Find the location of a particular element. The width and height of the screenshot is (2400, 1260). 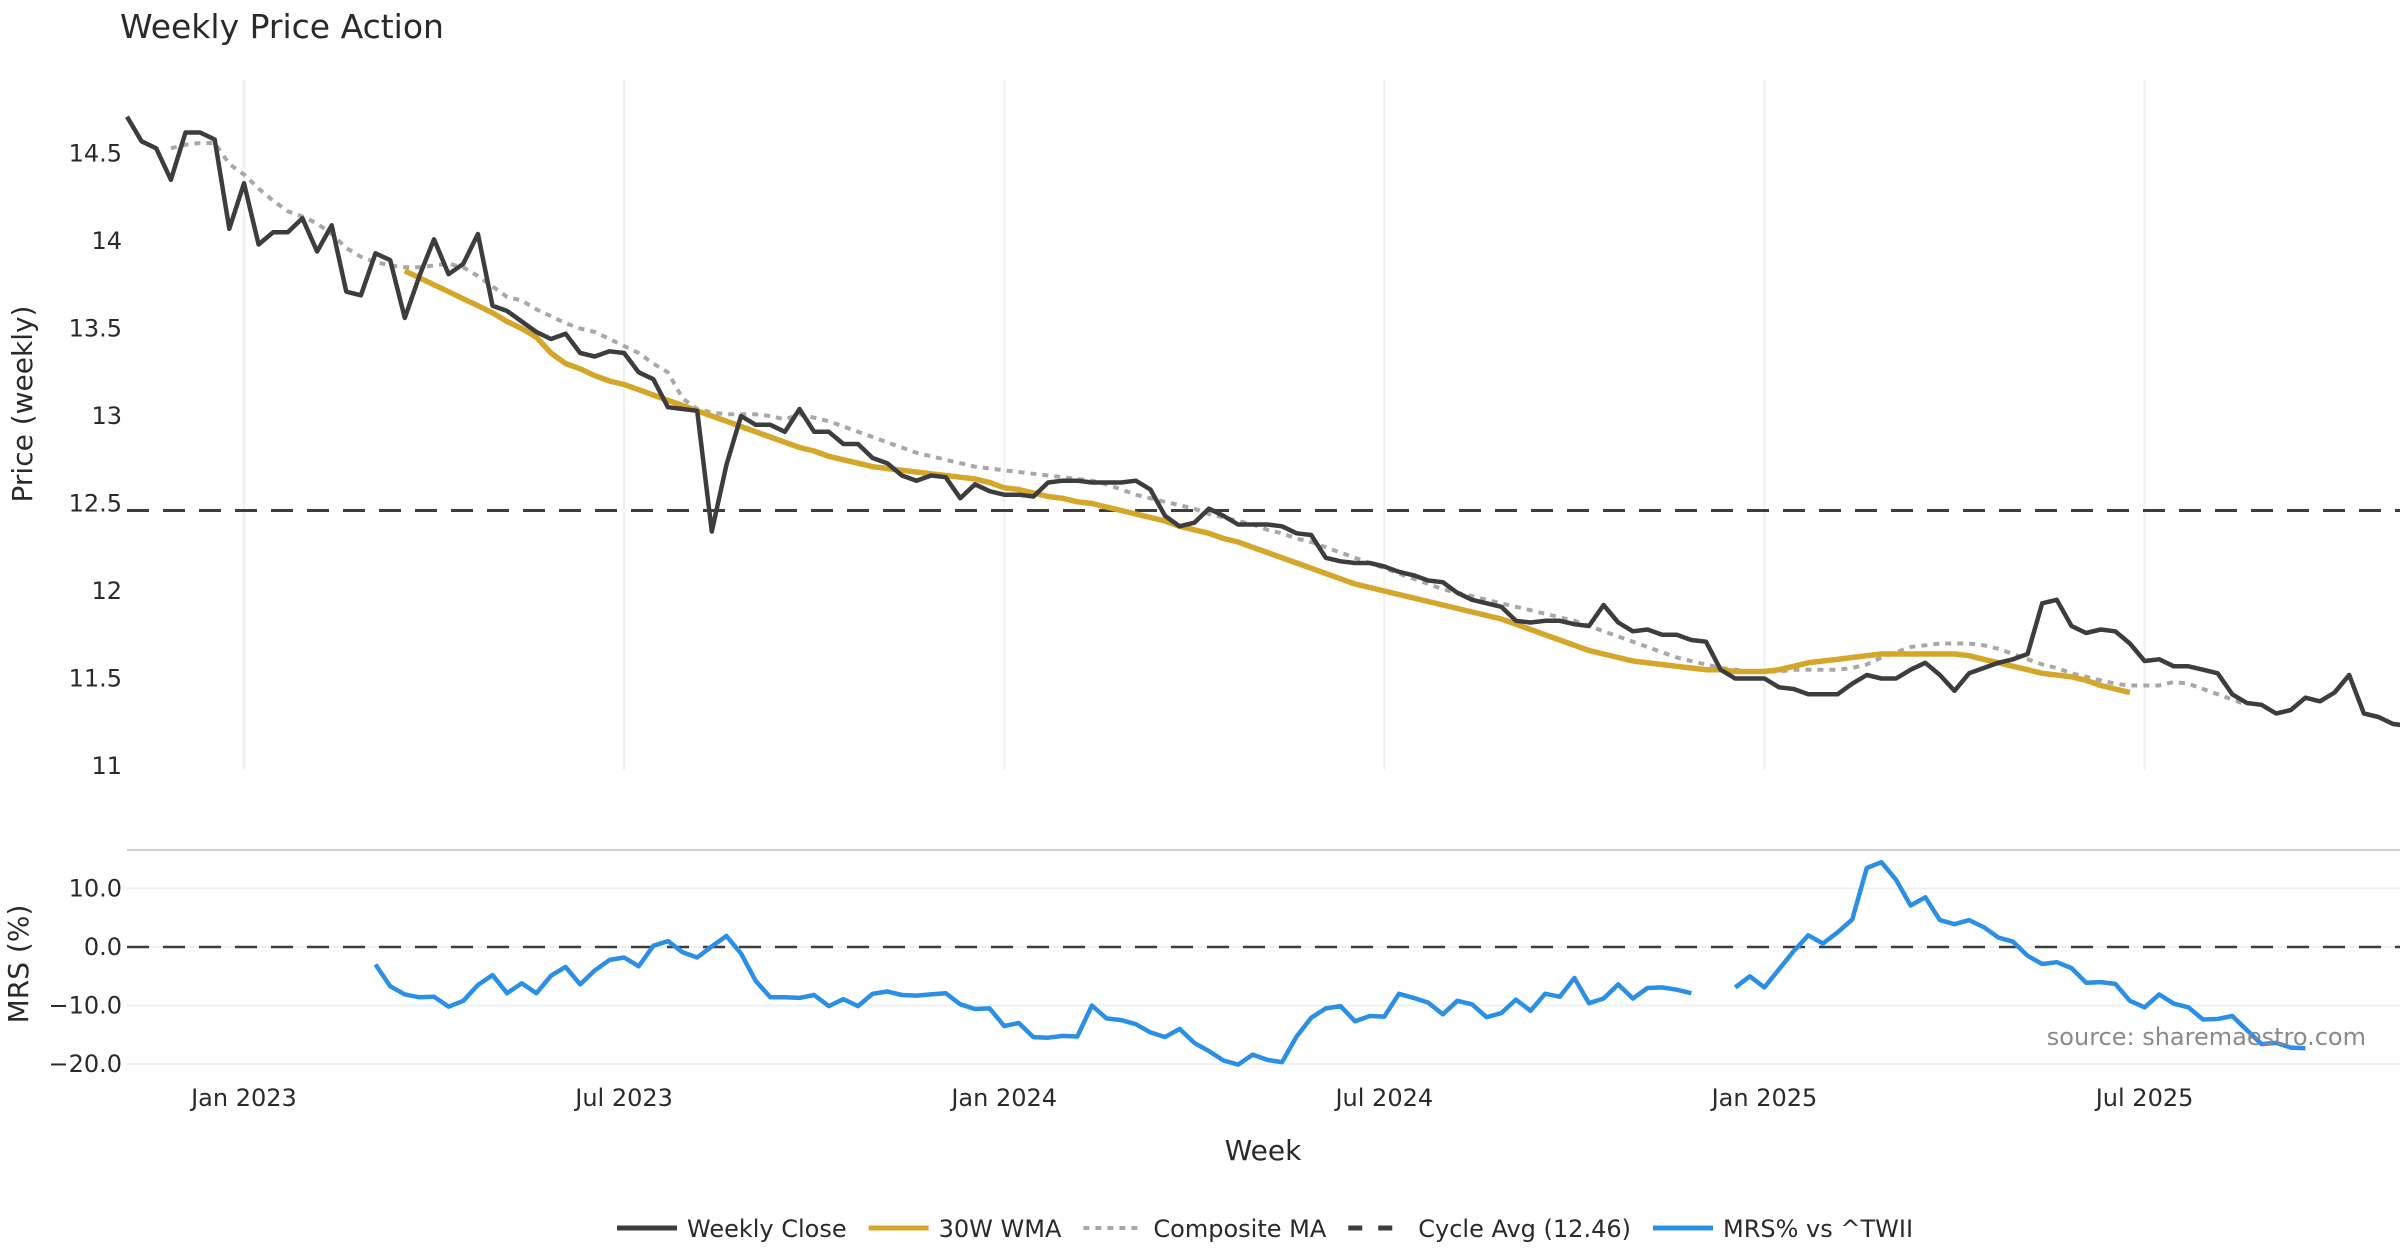

price-y-tick: 14.5 is located at coordinates (95, 154).